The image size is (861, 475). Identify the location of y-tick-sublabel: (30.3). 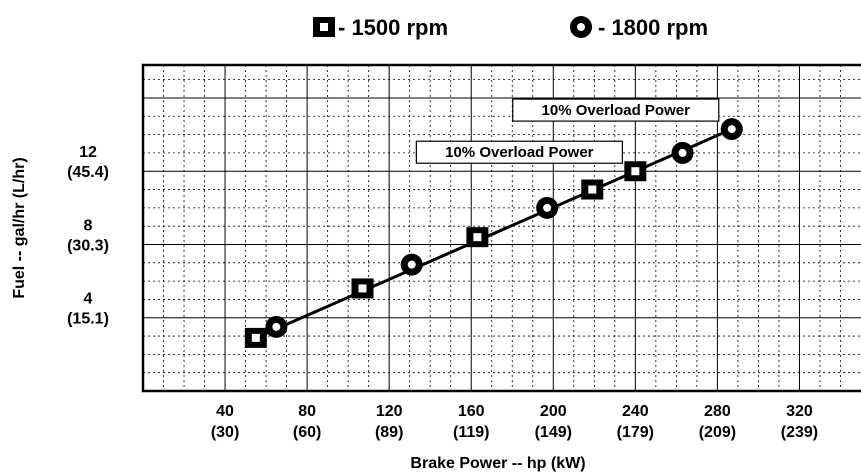
(88, 245).